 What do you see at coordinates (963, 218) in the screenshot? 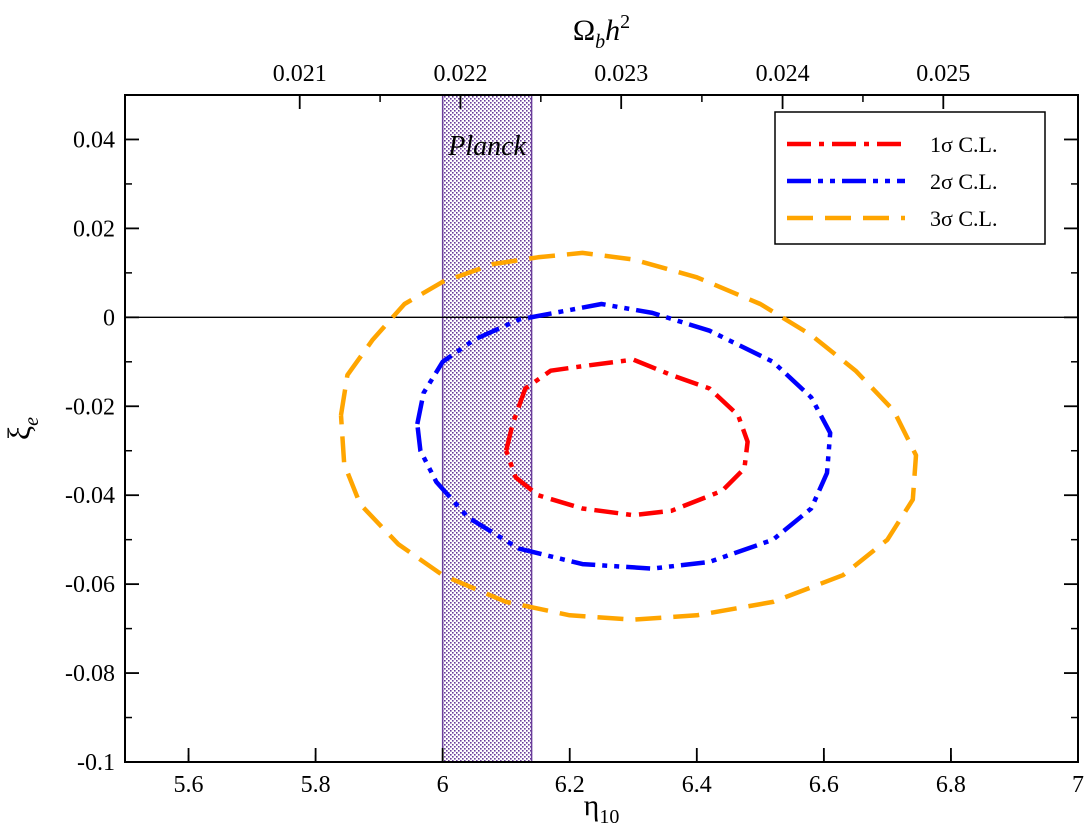
I see `legend-label-3: 3σ C.L.` at bounding box center [963, 218].